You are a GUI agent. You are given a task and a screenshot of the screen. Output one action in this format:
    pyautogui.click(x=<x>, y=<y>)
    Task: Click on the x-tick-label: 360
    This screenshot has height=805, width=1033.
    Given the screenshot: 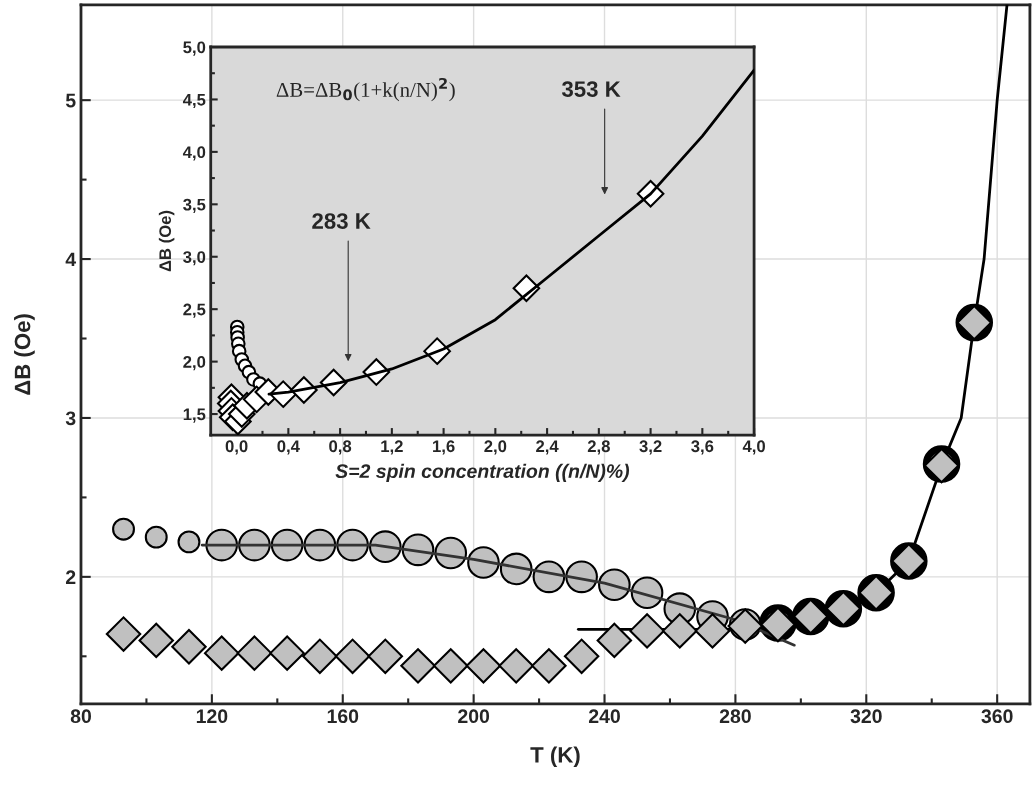 What is the action you would take?
    pyautogui.click(x=997, y=716)
    